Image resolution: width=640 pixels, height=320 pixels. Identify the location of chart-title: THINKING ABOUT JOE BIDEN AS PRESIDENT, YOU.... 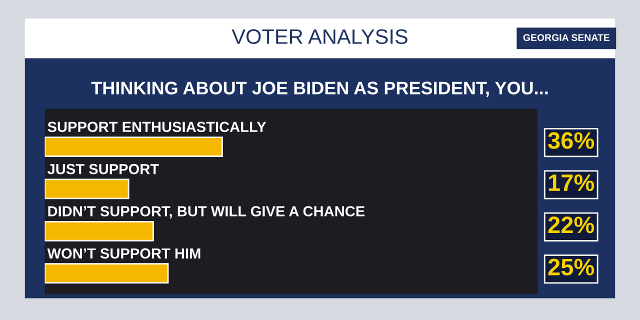
(319, 90).